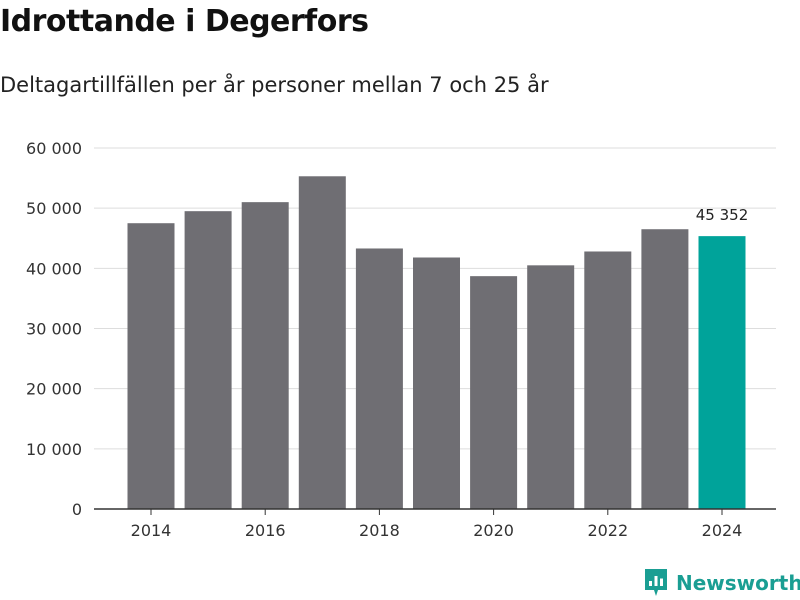 The width and height of the screenshot is (800, 600). I want to click on bar-highlighted, so click(722, 372).